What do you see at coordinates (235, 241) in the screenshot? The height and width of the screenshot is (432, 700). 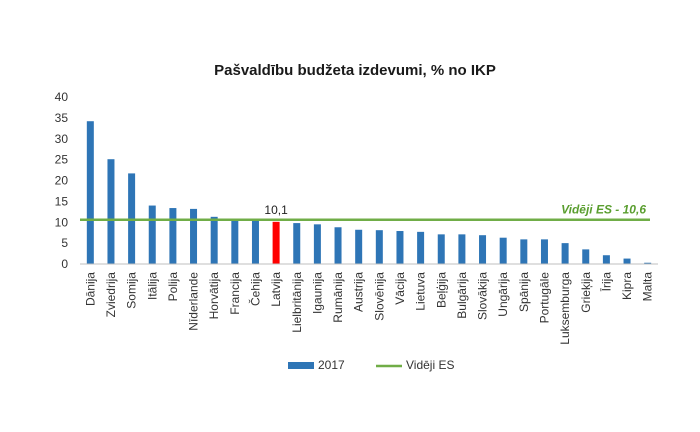 I see `bar-Francija` at bounding box center [235, 241].